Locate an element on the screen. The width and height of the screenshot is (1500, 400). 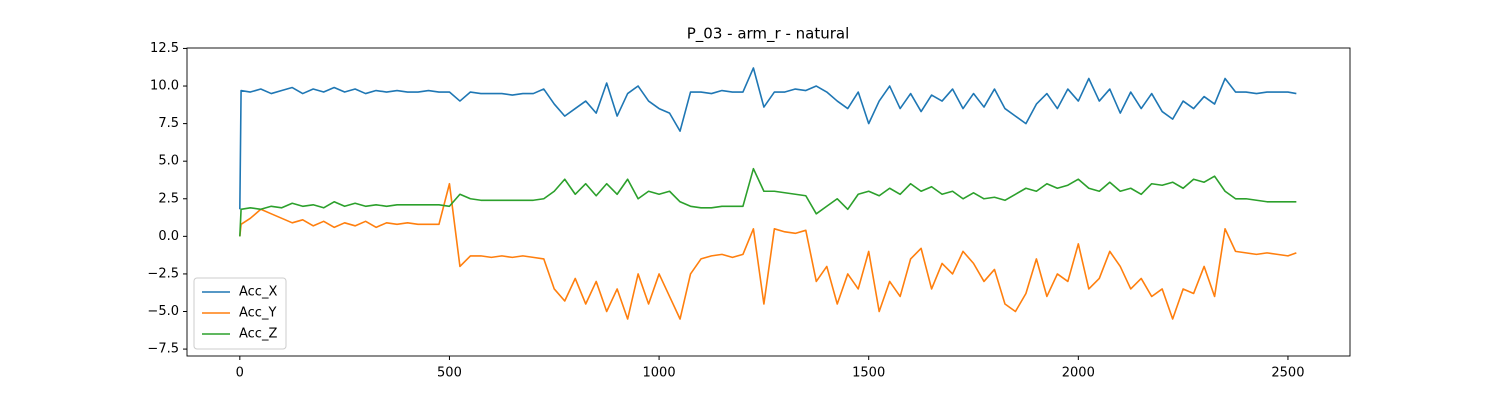
x-tick-label: 2000 is located at coordinates (1078, 373).